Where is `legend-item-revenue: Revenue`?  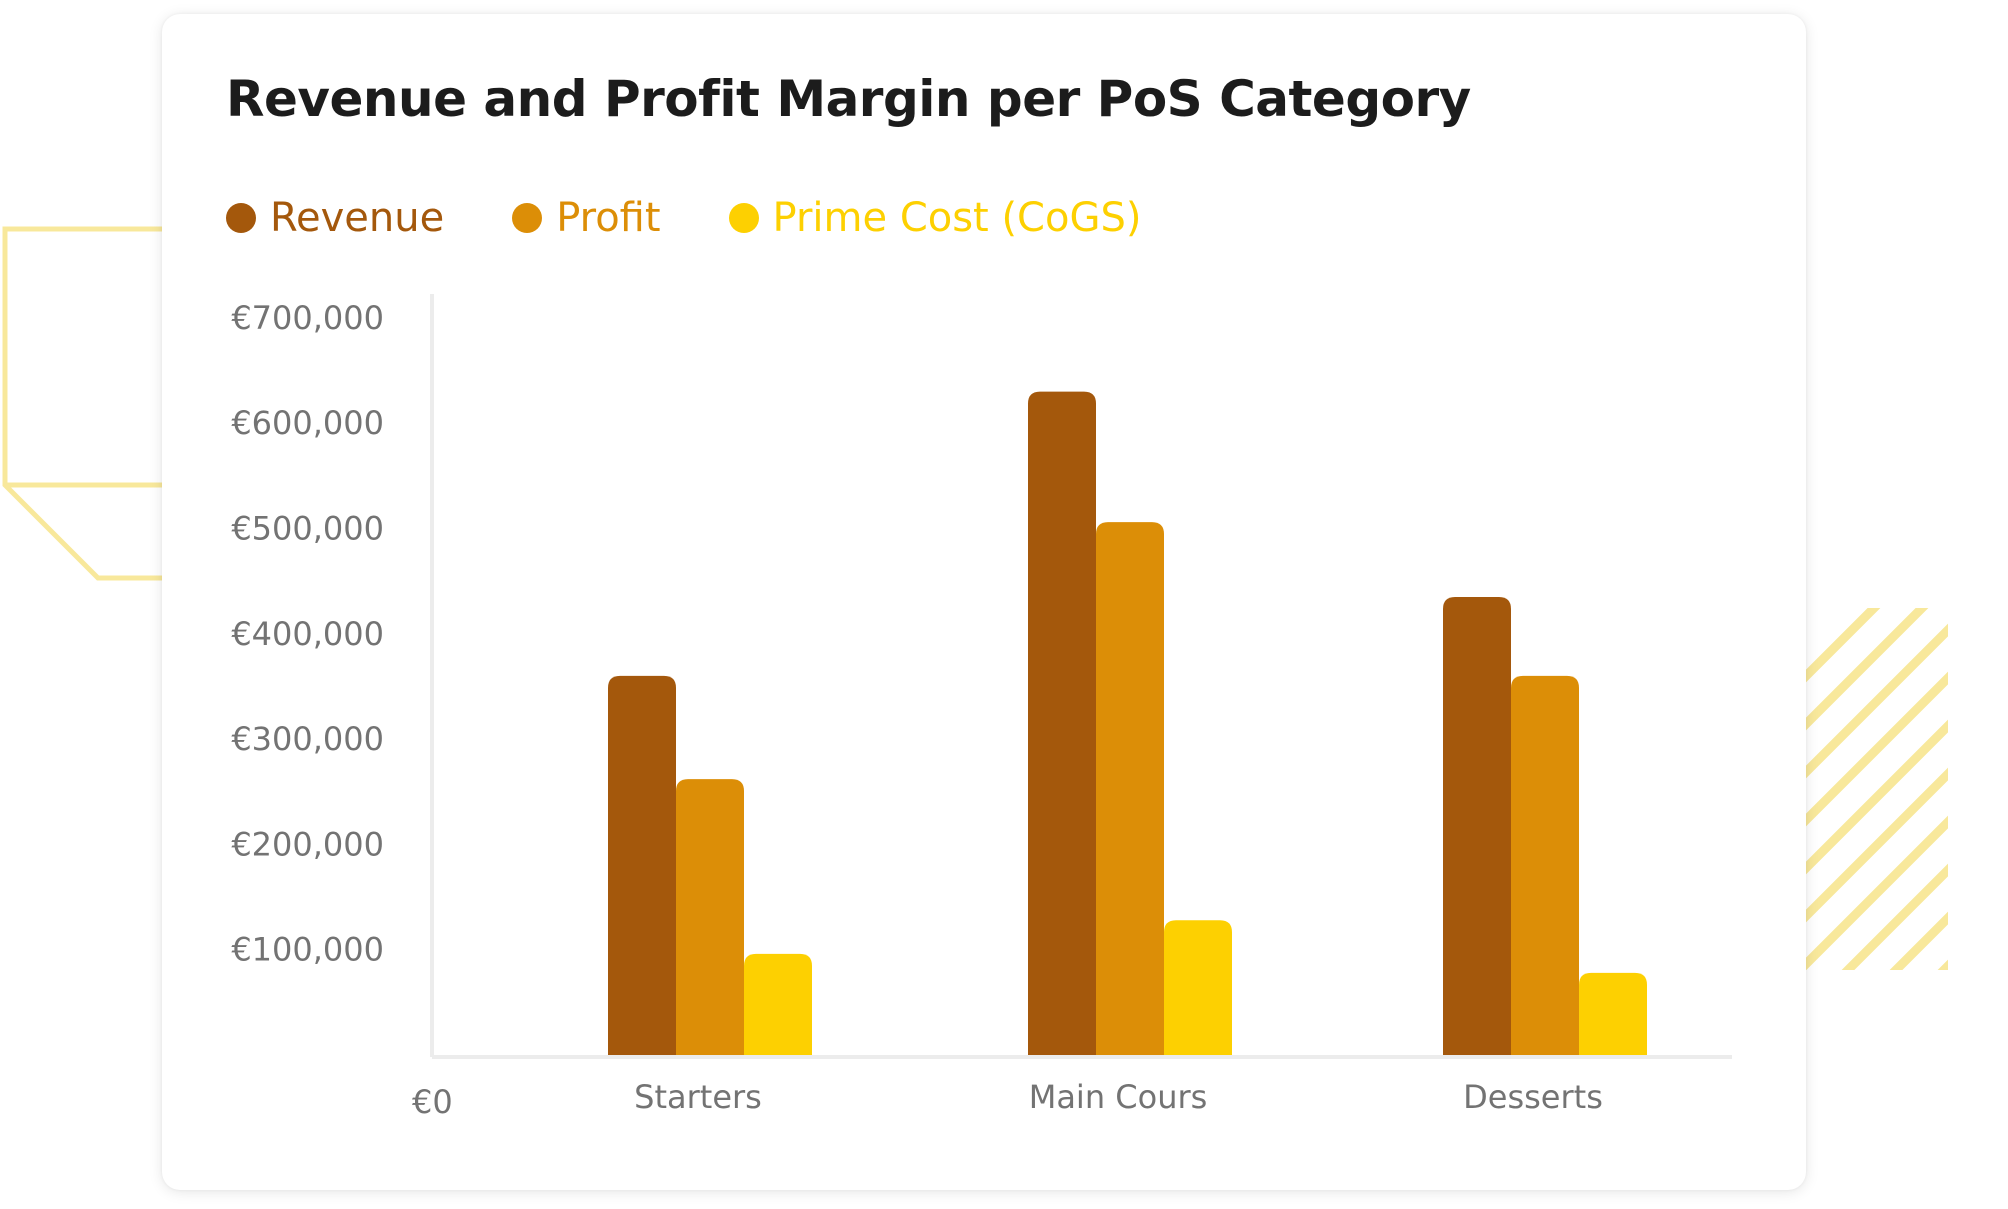 legend-item-revenue: Revenue is located at coordinates (335, 218).